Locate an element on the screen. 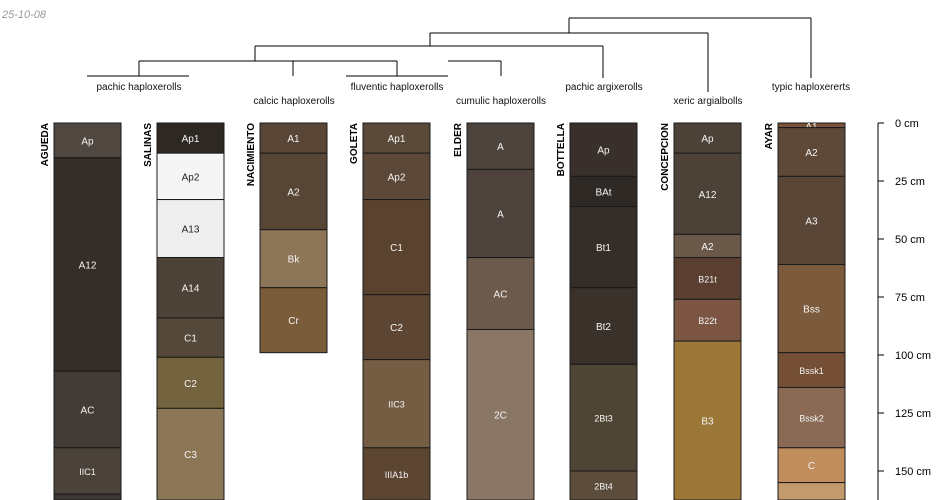 The image size is (950, 500). horizon-label: B21t is located at coordinates (707, 279).